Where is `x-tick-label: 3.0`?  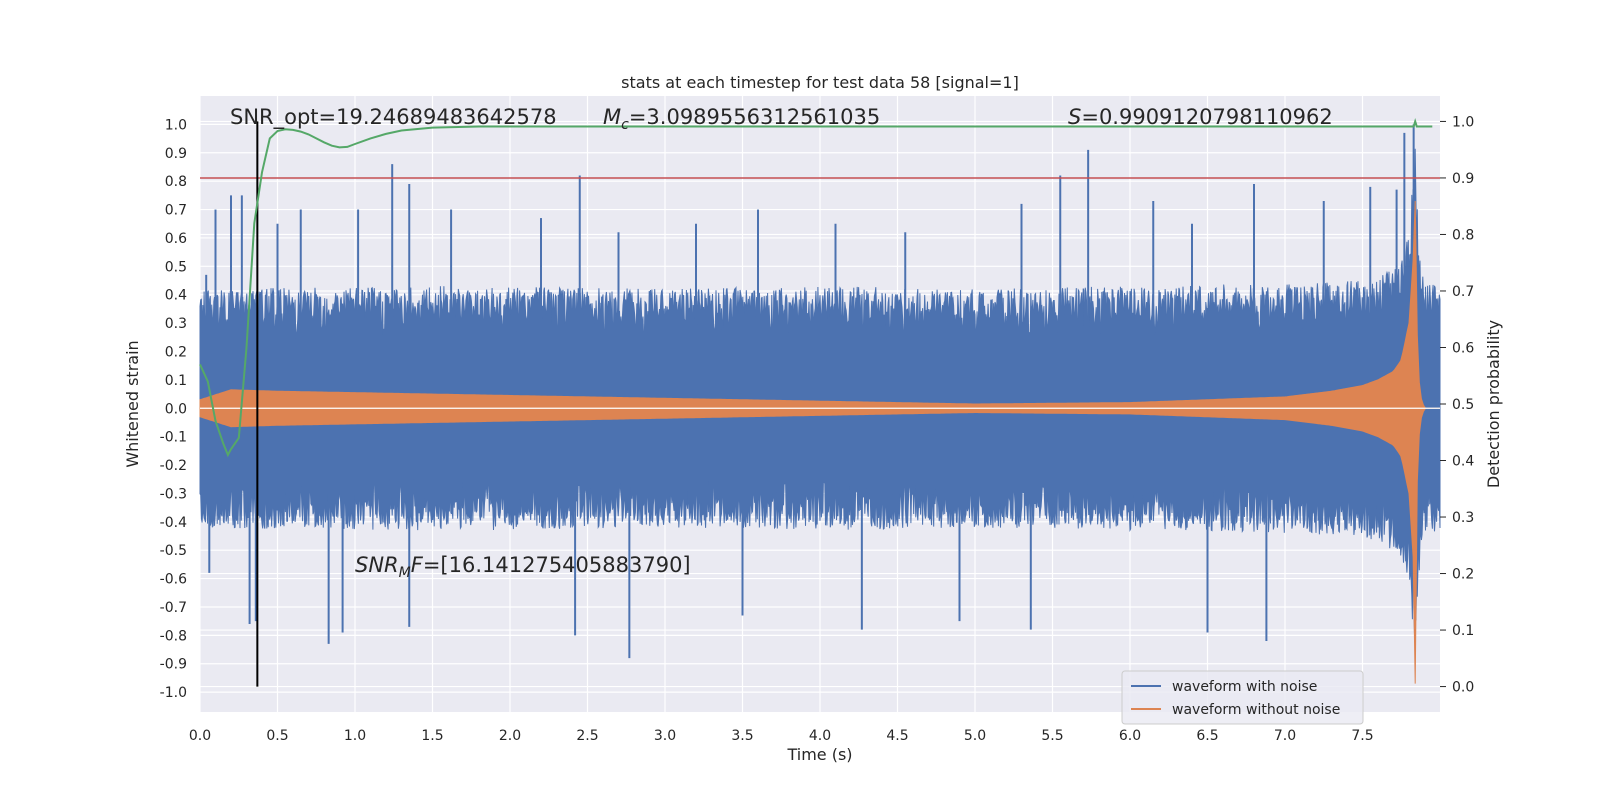
x-tick-label: 3.0 is located at coordinates (665, 736).